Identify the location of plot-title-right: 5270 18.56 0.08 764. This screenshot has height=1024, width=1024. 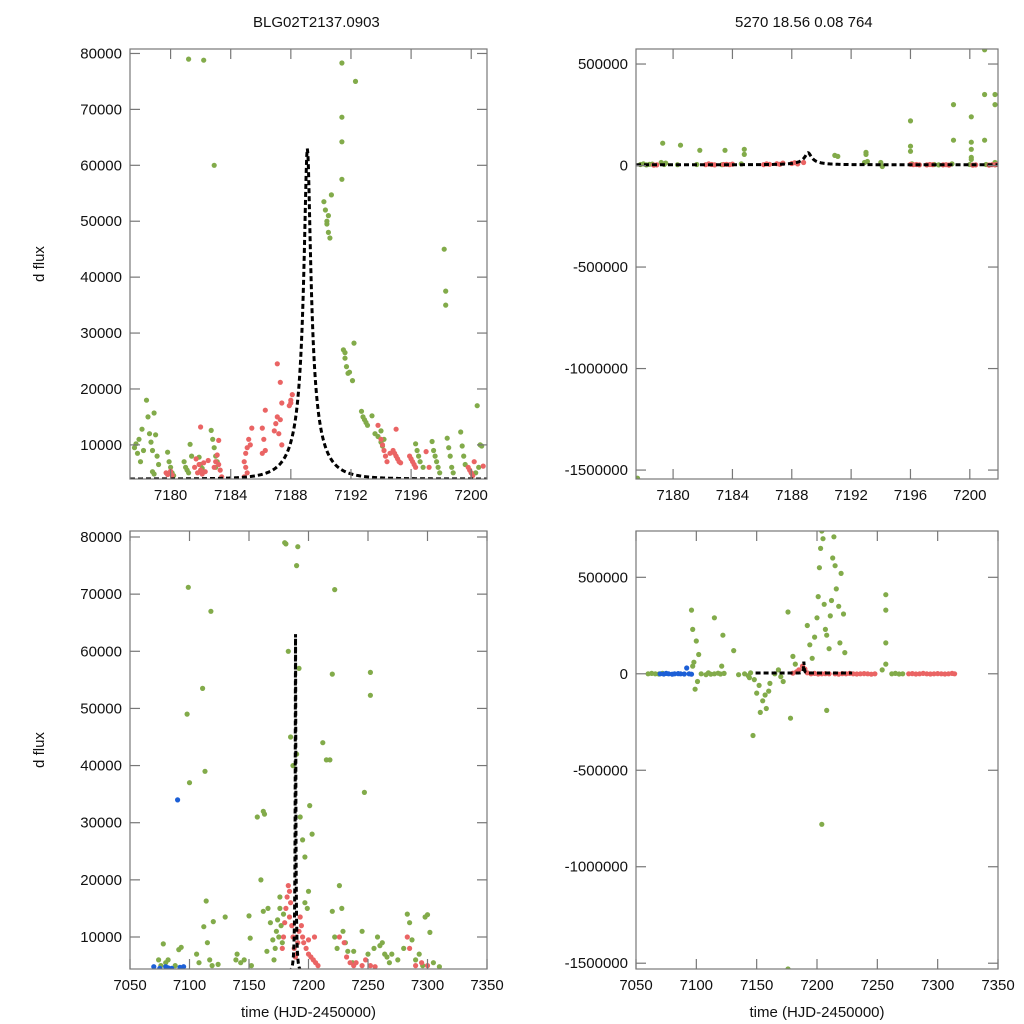
(804, 22).